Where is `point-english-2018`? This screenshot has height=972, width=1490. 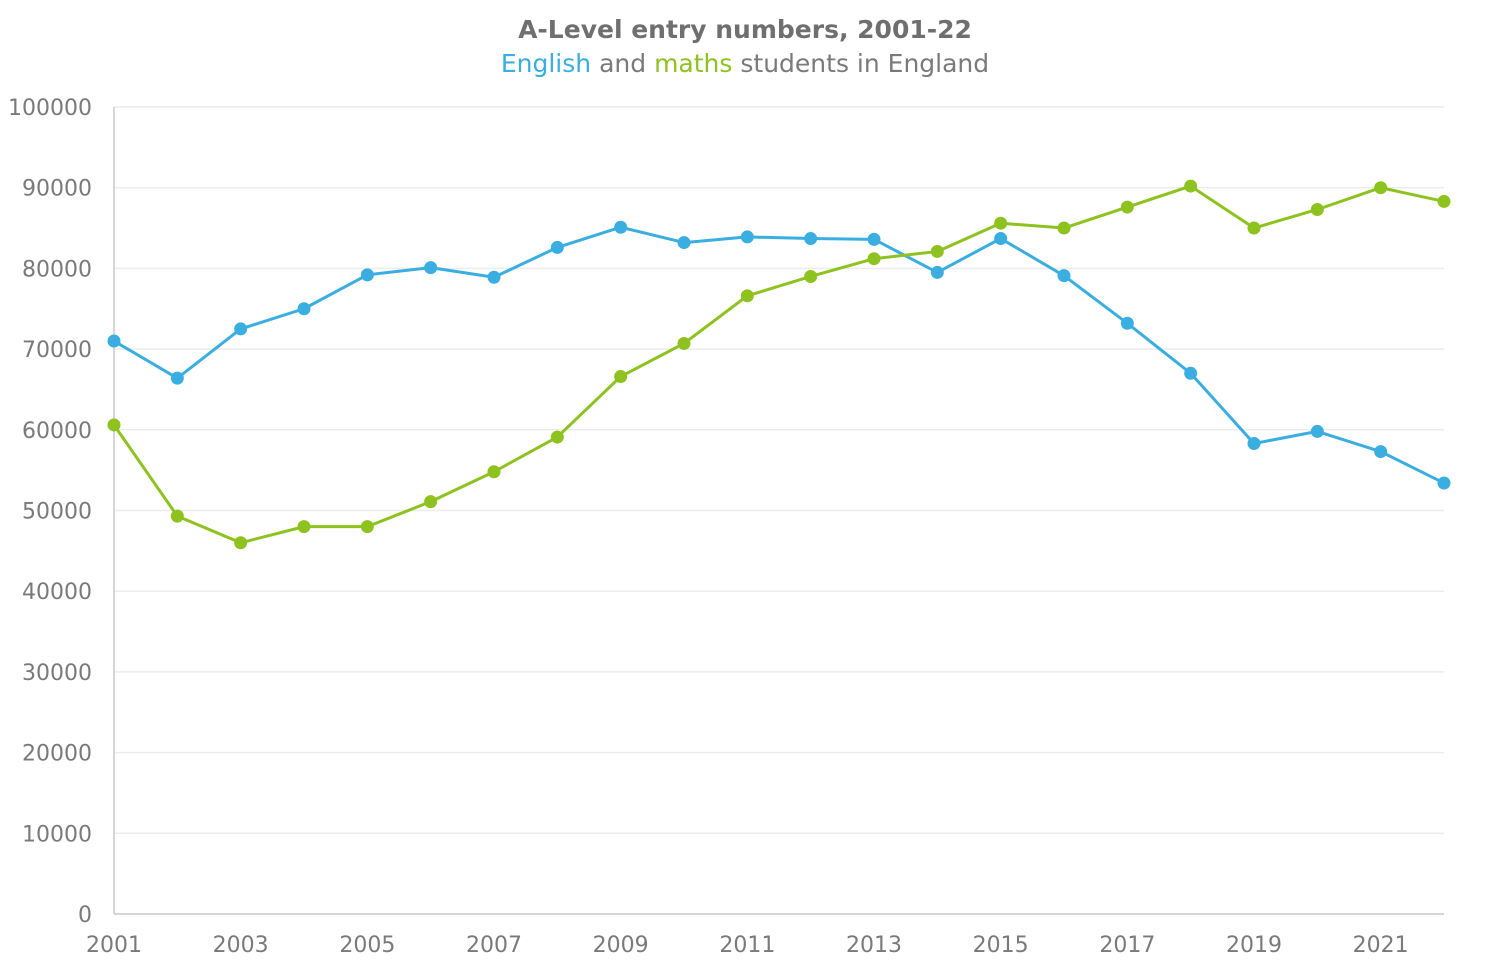 point-english-2018 is located at coordinates (1191, 373).